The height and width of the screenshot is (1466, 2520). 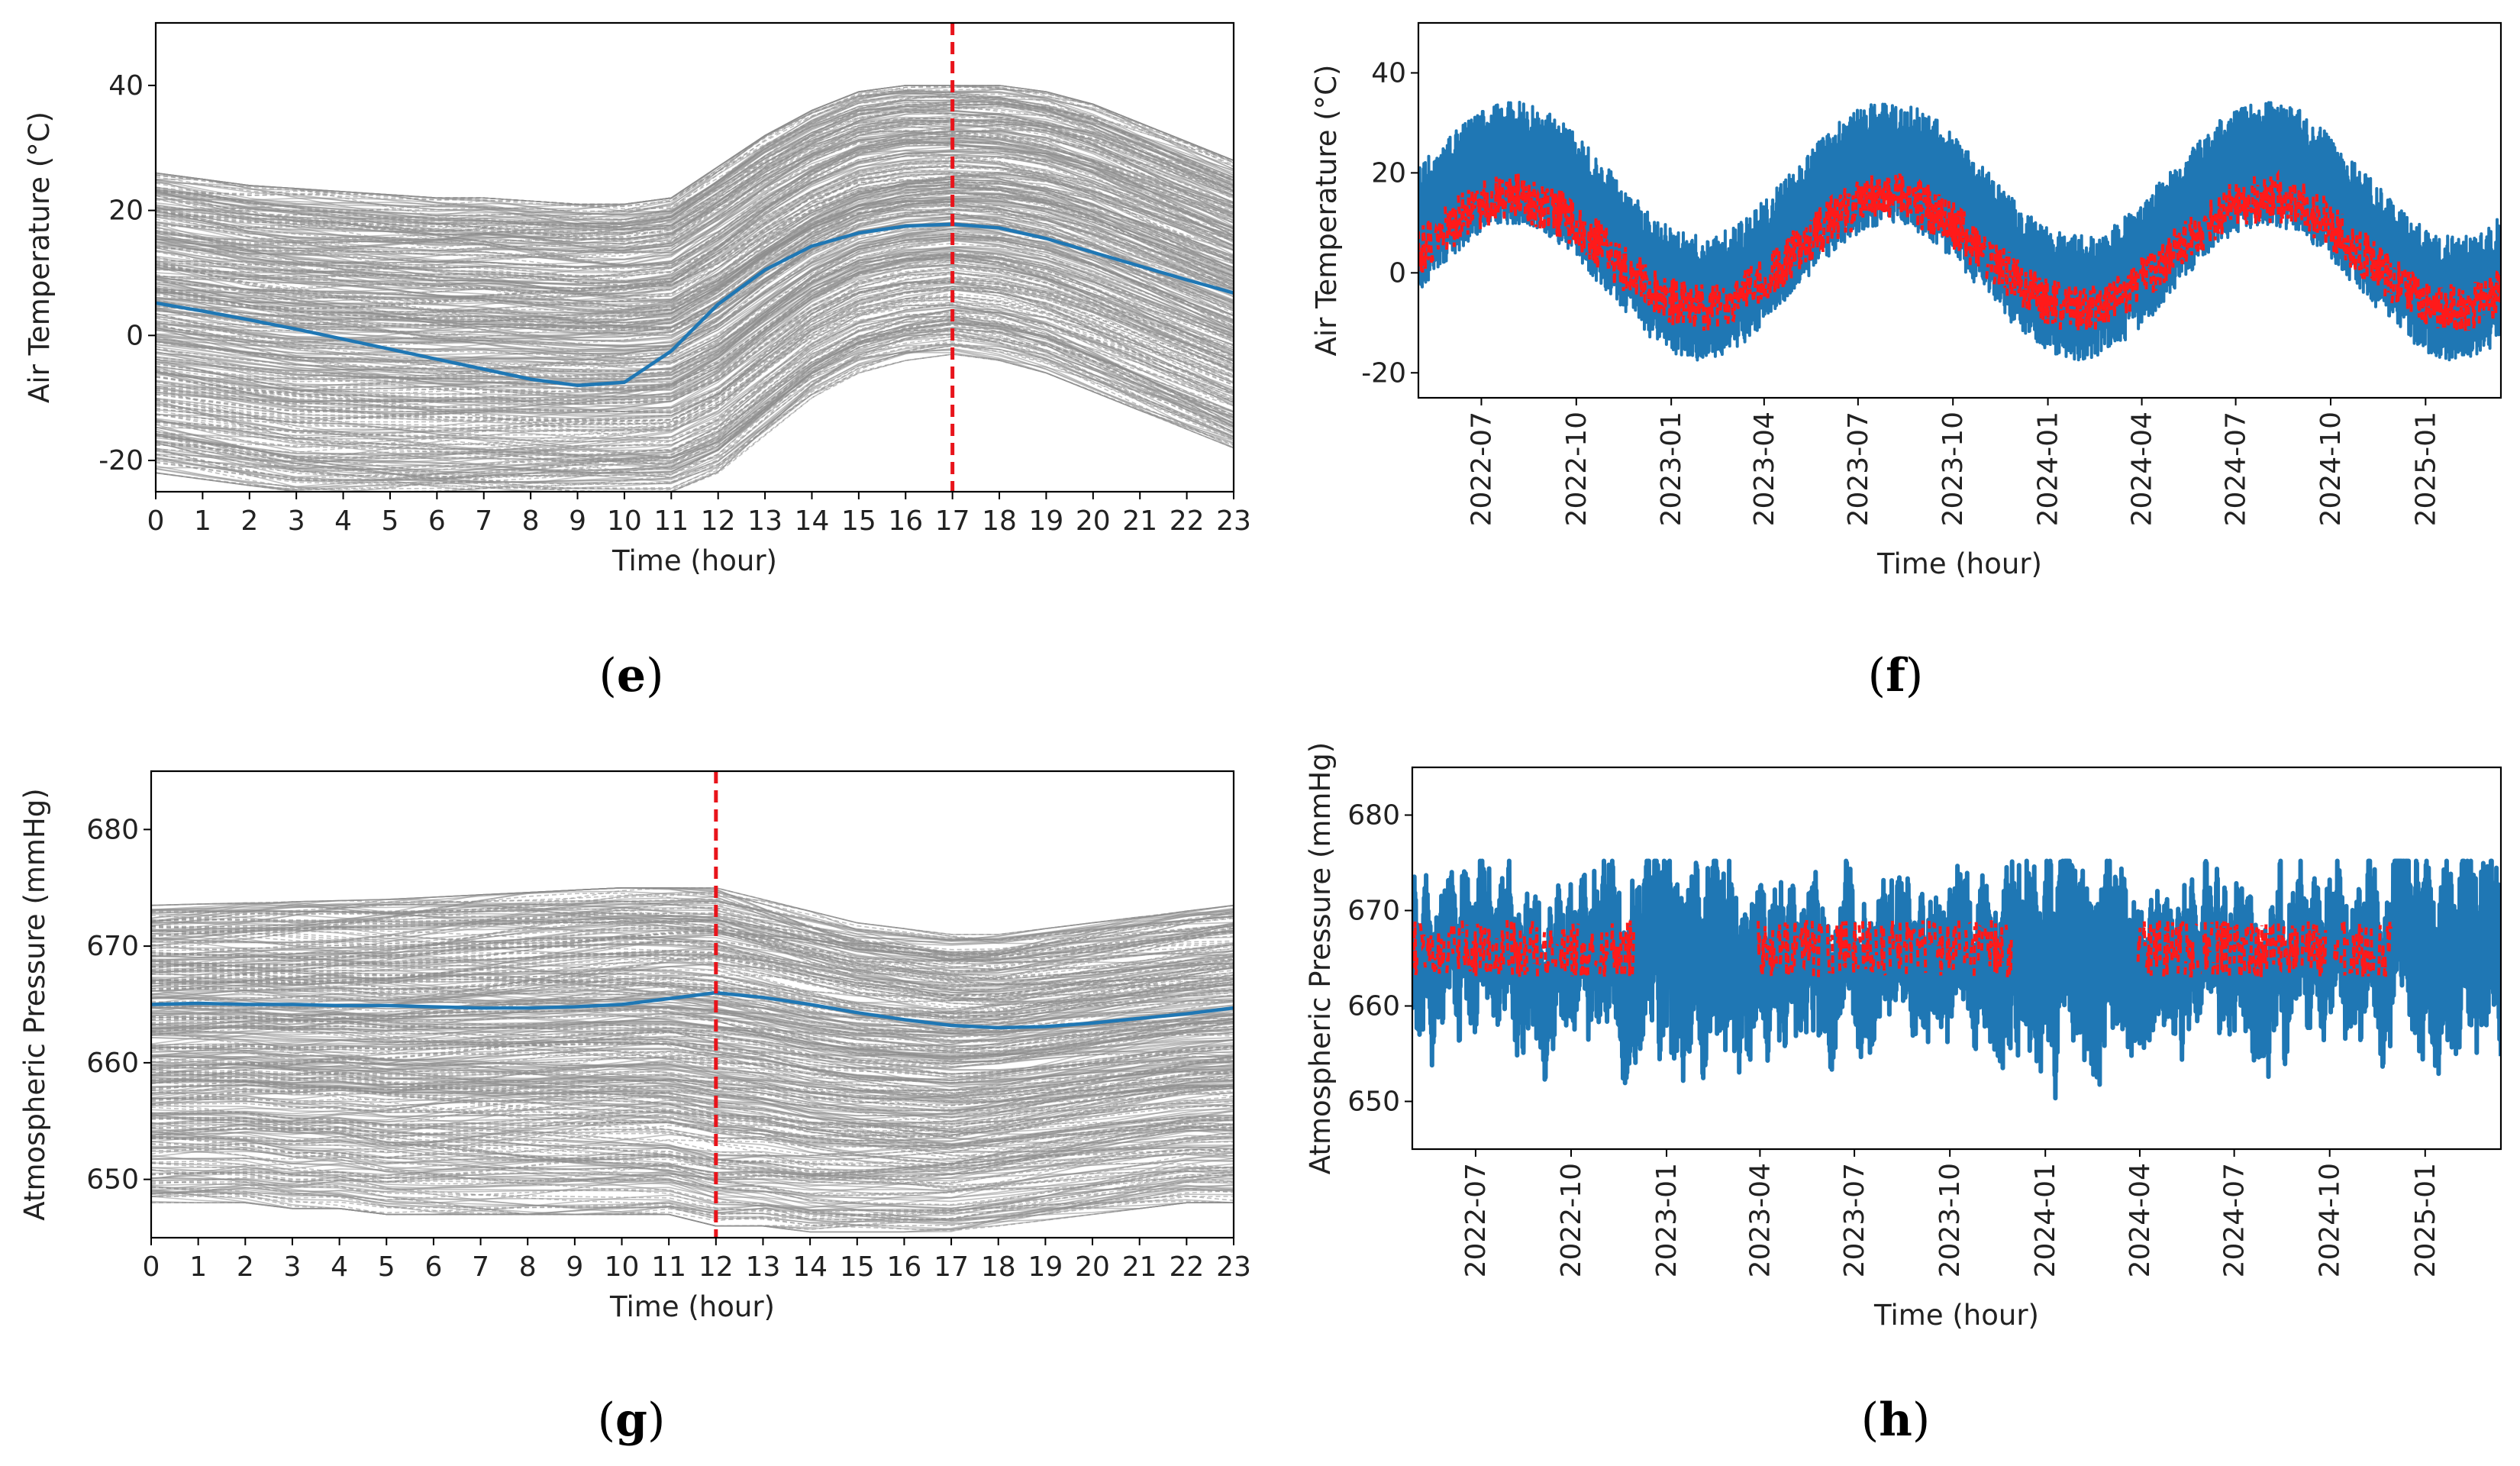 I want to click on axes-frame-e, so click(x=694, y=257).